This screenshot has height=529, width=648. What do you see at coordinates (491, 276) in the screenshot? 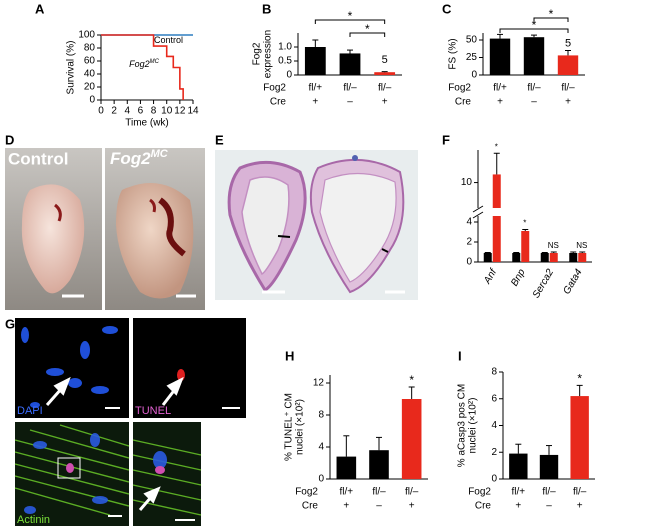
I see `category-label: Anf` at bounding box center [491, 276].